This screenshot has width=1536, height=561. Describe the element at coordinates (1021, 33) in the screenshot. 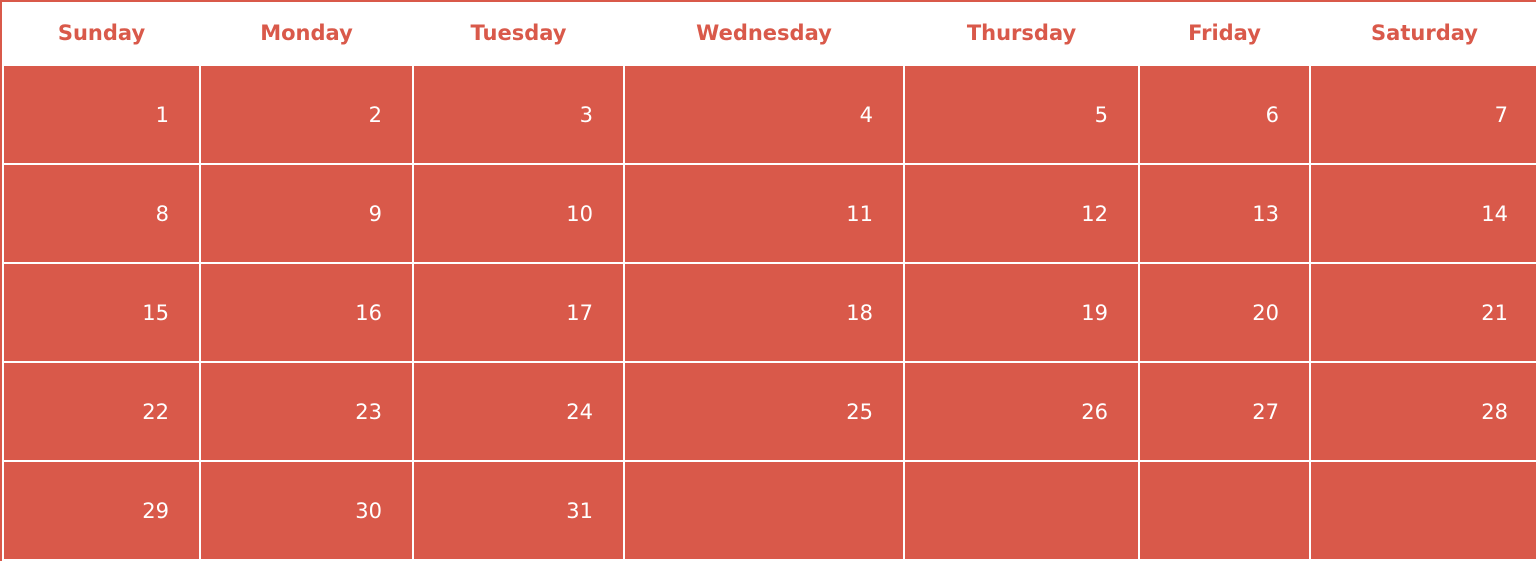

I see `weekday-header-thursday: Thursday` at that location.